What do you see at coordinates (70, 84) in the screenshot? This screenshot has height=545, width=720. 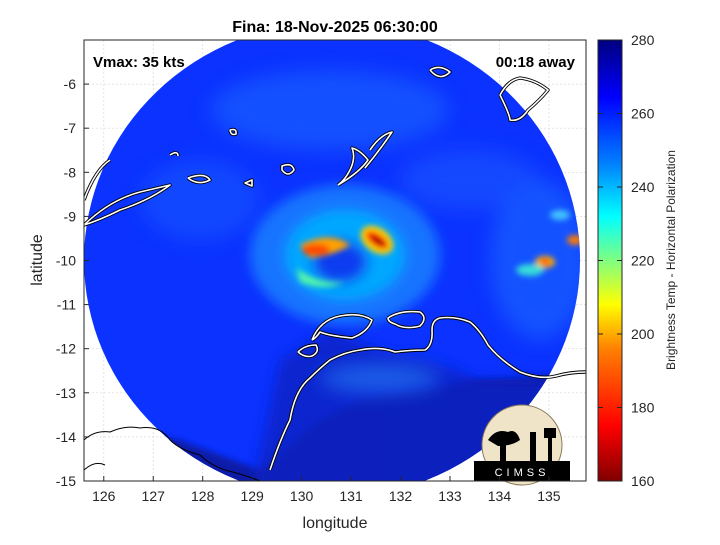 I see `y-tick-label: -6` at bounding box center [70, 84].